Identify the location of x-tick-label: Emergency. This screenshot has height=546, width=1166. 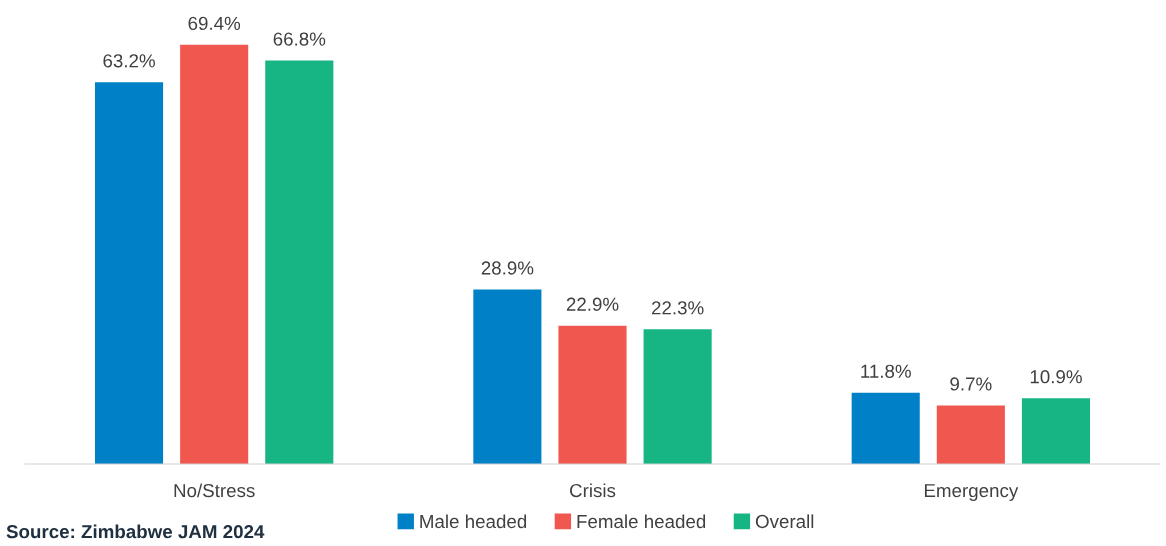
(971, 492).